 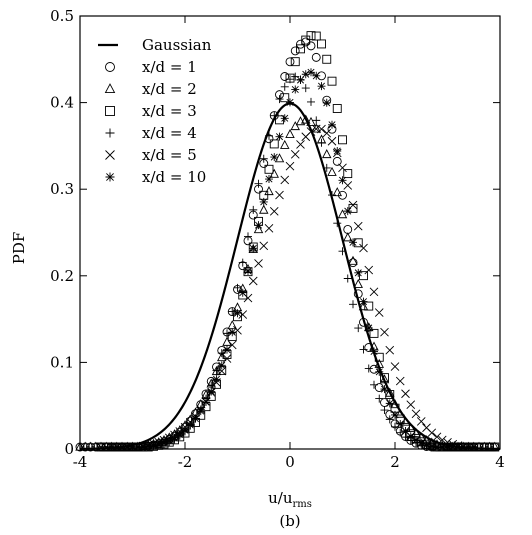 What do you see at coordinates (169, 67) in the screenshot?
I see `legend-label: x/d = 1` at bounding box center [169, 67].